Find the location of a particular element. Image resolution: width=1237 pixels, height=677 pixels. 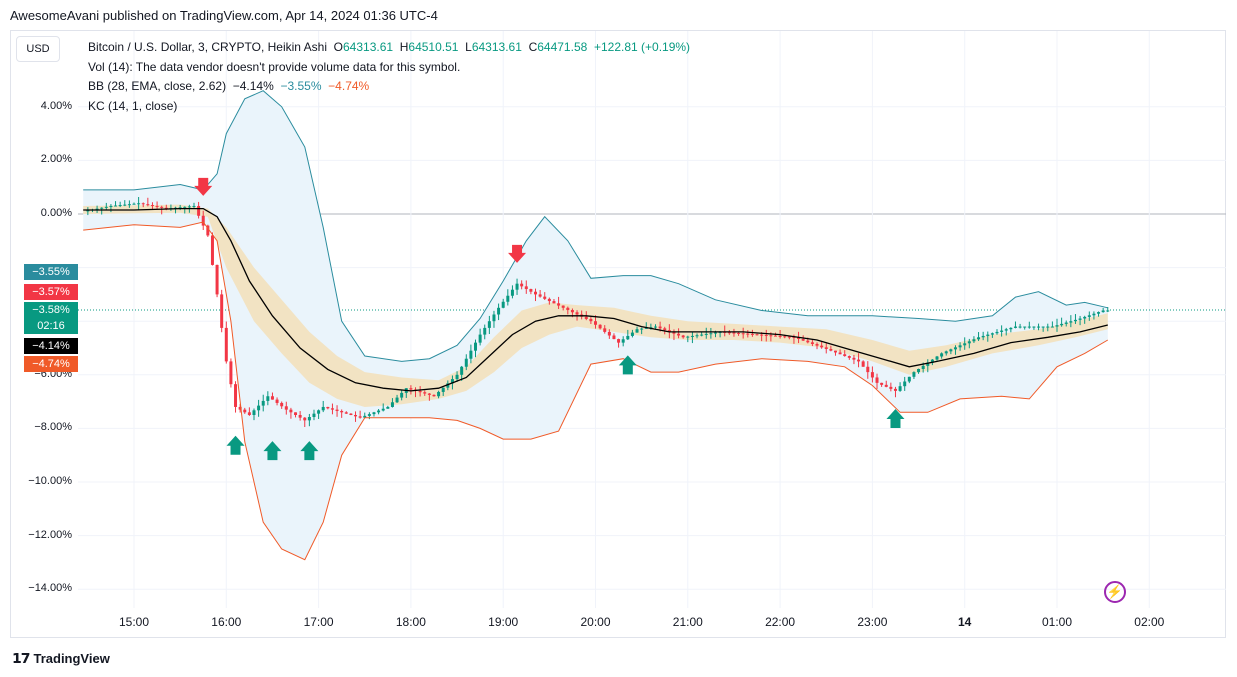

y-tick-label: −14.00% is located at coordinates (50, 588).